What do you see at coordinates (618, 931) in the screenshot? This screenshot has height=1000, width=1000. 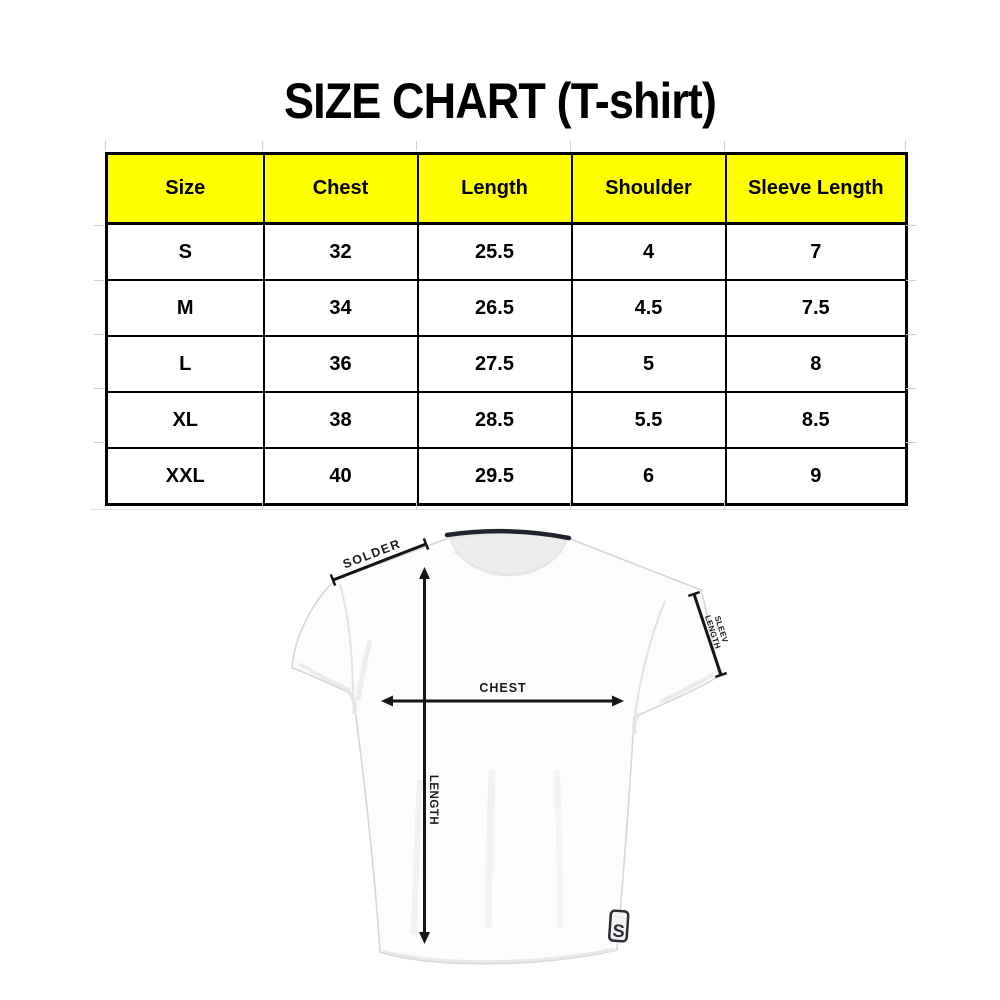 I see `brand-logo-letter: S` at bounding box center [618, 931].